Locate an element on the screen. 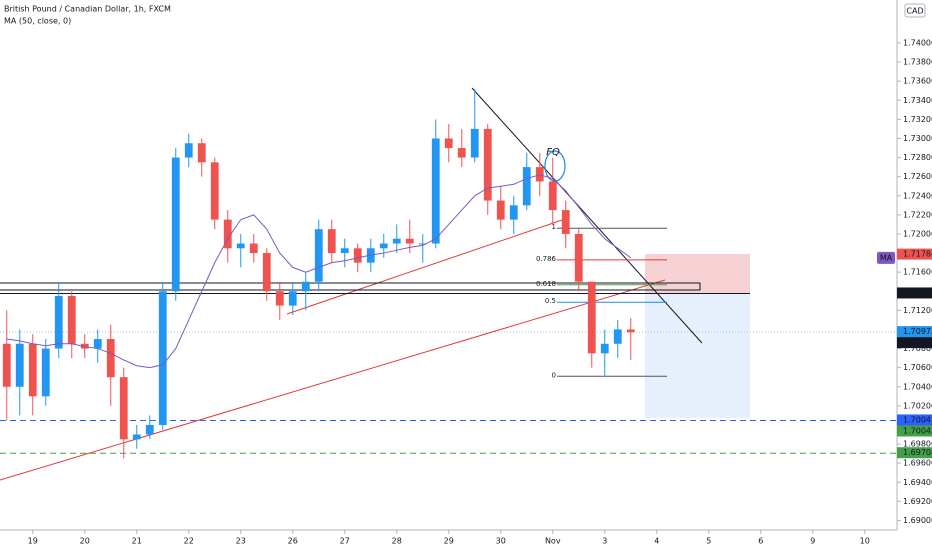 The width and height of the screenshot is (932, 550). y-tick-label: 1.72600 is located at coordinates (917, 176).